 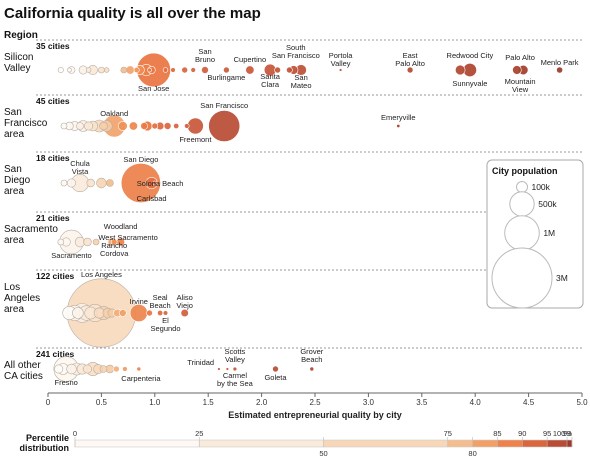 What do you see at coordinates (17, 68) in the screenshot?
I see `region-name: Valley` at bounding box center [17, 68].